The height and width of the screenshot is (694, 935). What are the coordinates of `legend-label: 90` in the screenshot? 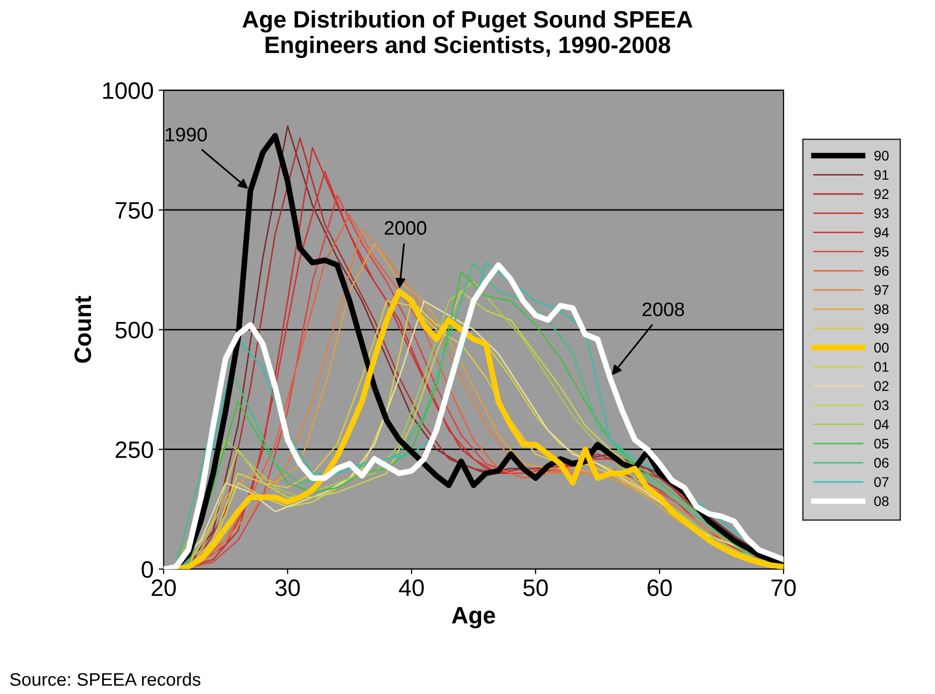 It's located at (881, 155).